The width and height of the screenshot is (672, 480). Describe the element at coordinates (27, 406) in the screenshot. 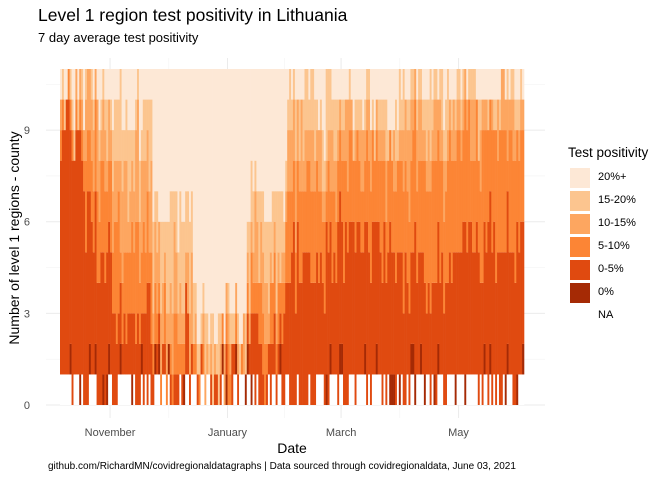

I see `y-tick-label: 0` at that location.